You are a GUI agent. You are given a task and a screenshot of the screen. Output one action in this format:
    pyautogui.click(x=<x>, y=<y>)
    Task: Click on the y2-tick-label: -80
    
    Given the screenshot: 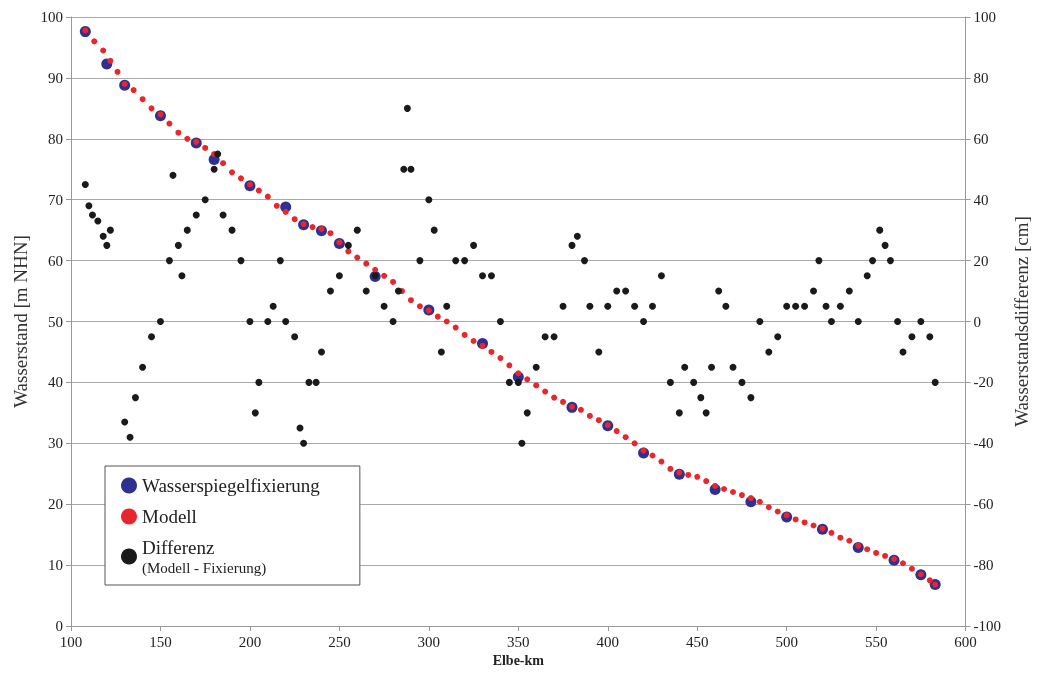 What is the action you would take?
    pyautogui.click(x=983, y=565)
    